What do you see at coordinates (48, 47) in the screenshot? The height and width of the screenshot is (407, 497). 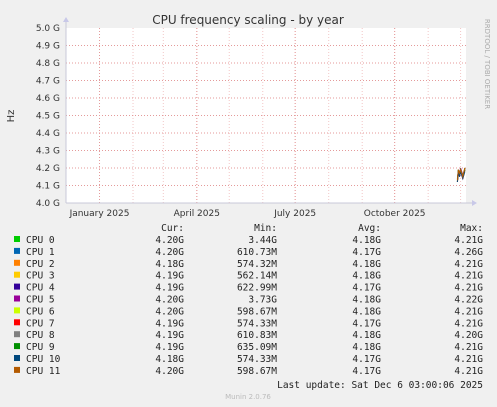 I see `y-tick-label: 4.9 G` at bounding box center [48, 47].